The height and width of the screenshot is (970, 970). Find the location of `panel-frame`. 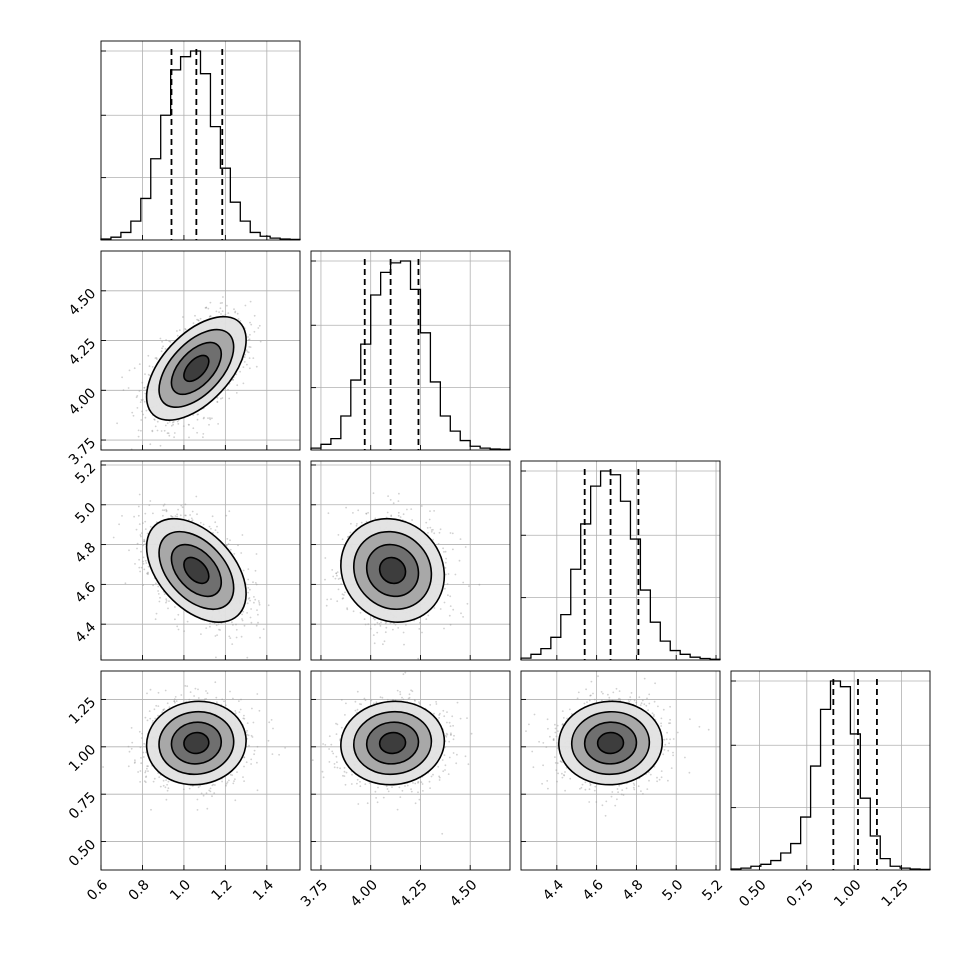

panel-frame is located at coordinates (200, 560).